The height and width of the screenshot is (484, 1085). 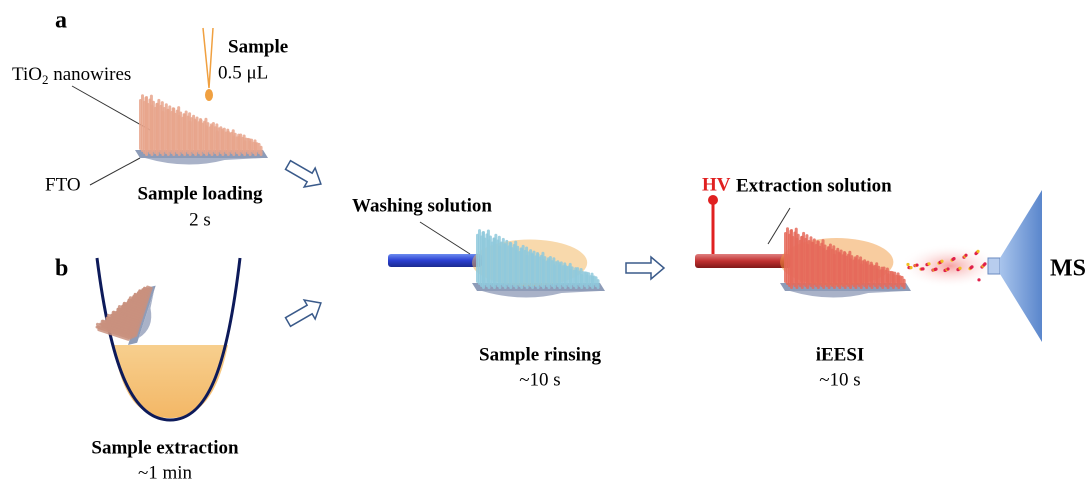 I want to click on ms-inlet, so click(x=994, y=266).